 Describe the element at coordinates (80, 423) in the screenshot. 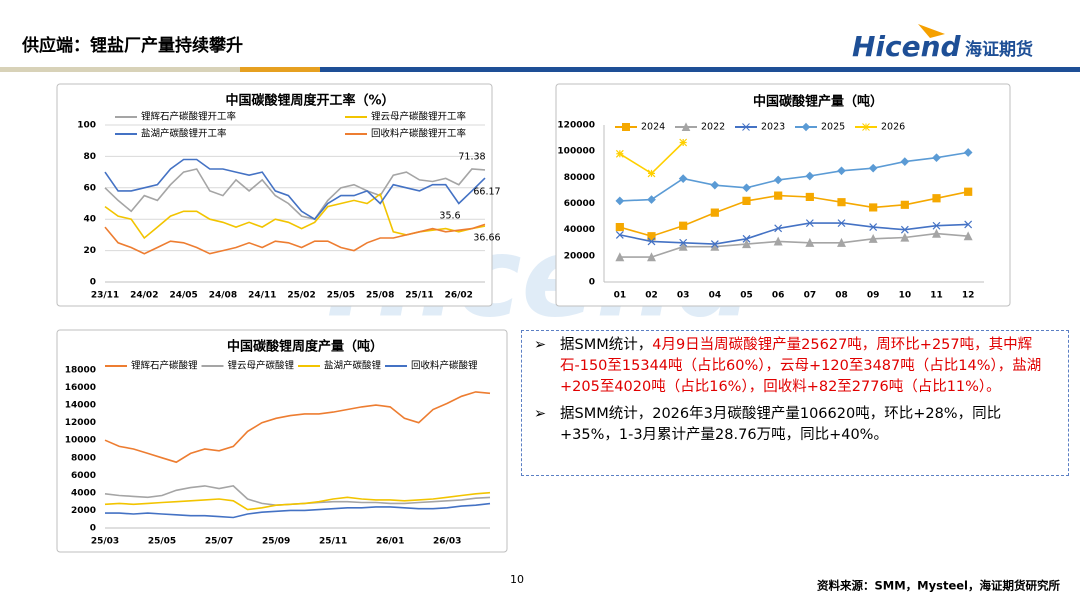

I see `y-tick-label: 12000` at that location.